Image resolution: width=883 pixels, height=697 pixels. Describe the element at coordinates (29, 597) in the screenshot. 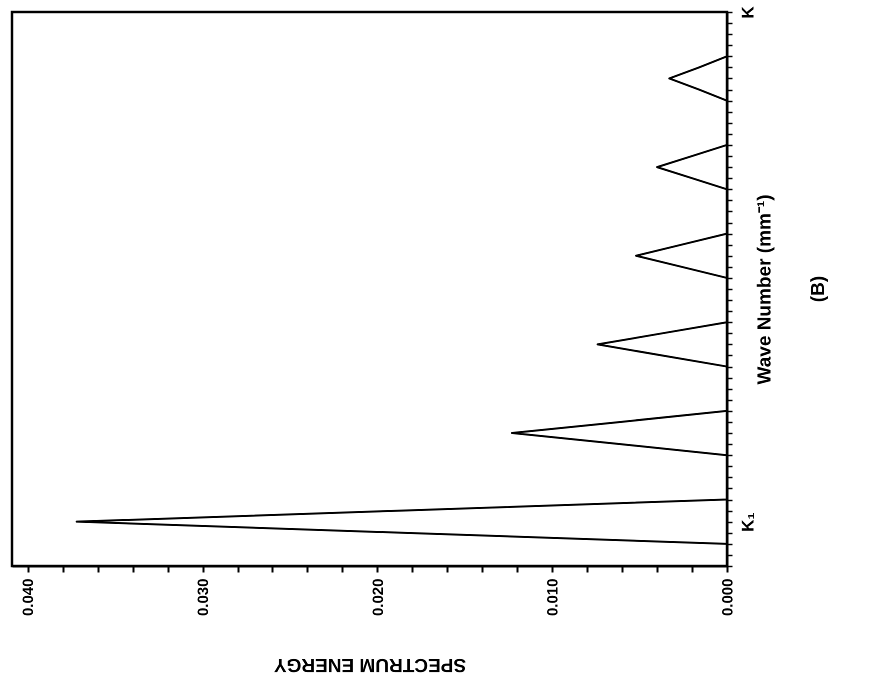

I see `x-tick-label: 0.040` at that location.